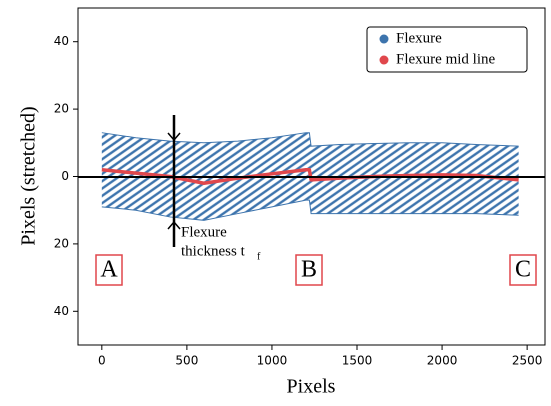 The image size is (551, 406). I want to click on legend-label: Flexure mid line, so click(445, 59).